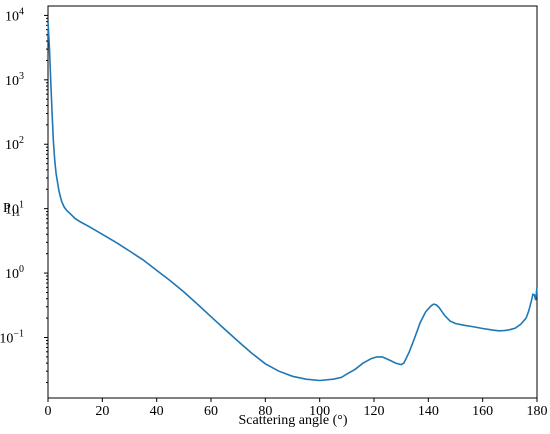  I want to click on x-tick-label: 20, so click(102, 411).